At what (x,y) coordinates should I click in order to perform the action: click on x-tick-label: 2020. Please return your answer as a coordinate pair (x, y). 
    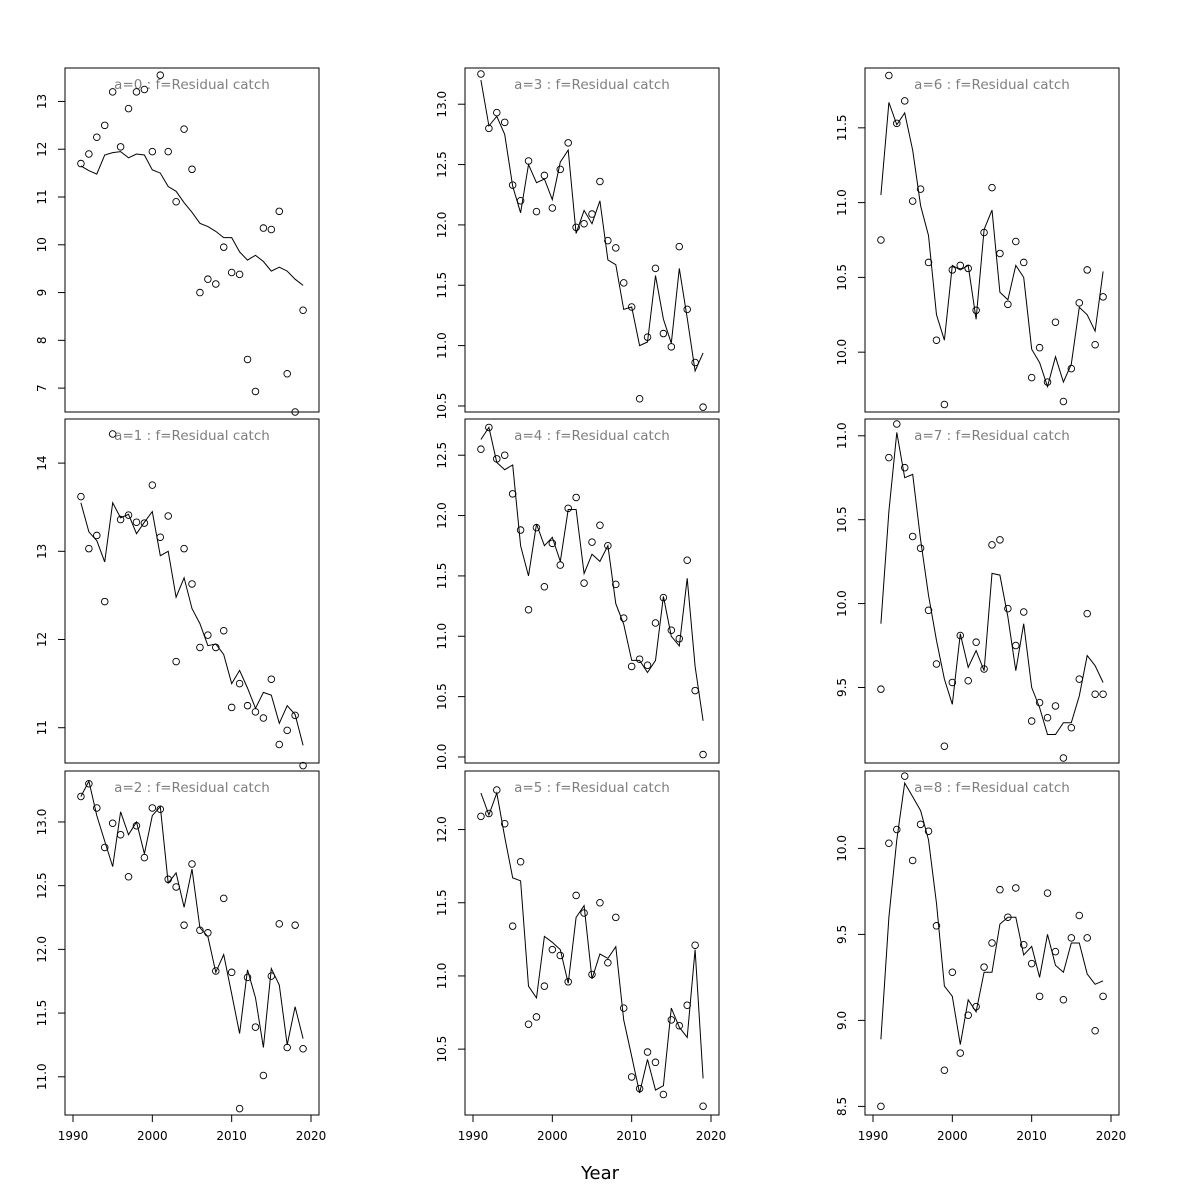
    Looking at the image, I should click on (311, 1136).